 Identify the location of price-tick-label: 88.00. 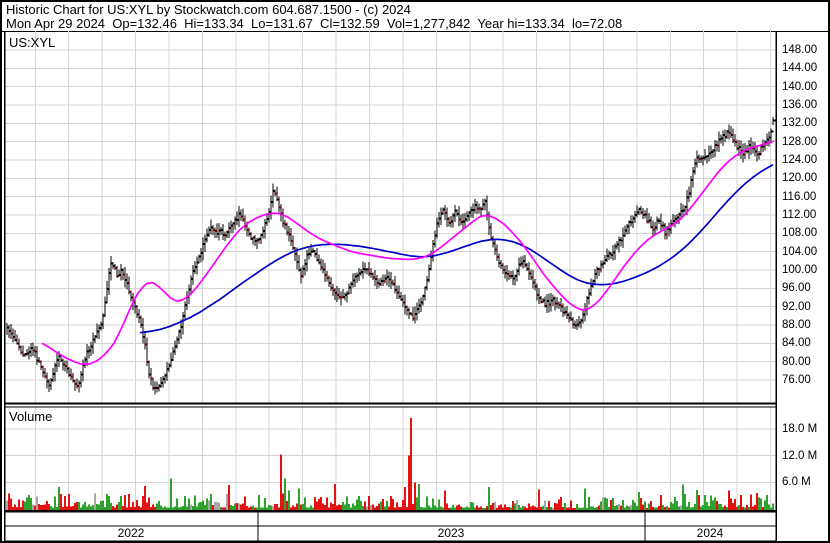
(796, 324).